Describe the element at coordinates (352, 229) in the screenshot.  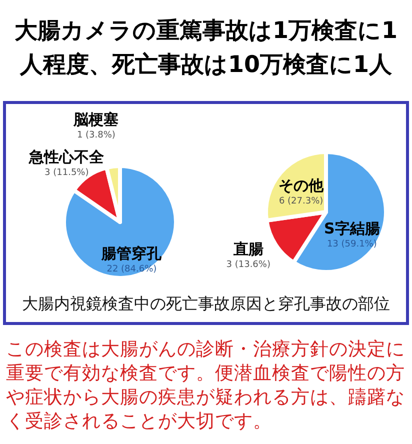
I see `slice-label: S字結腸` at that location.